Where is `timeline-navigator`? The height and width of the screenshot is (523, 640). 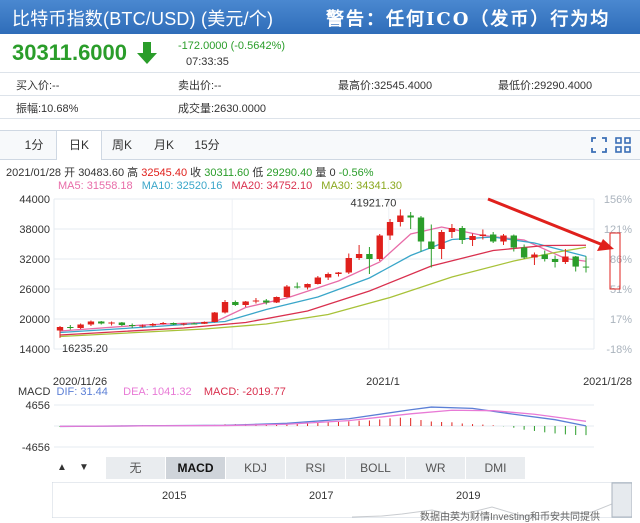
timeline-navigator is located at coordinates (342, 500).